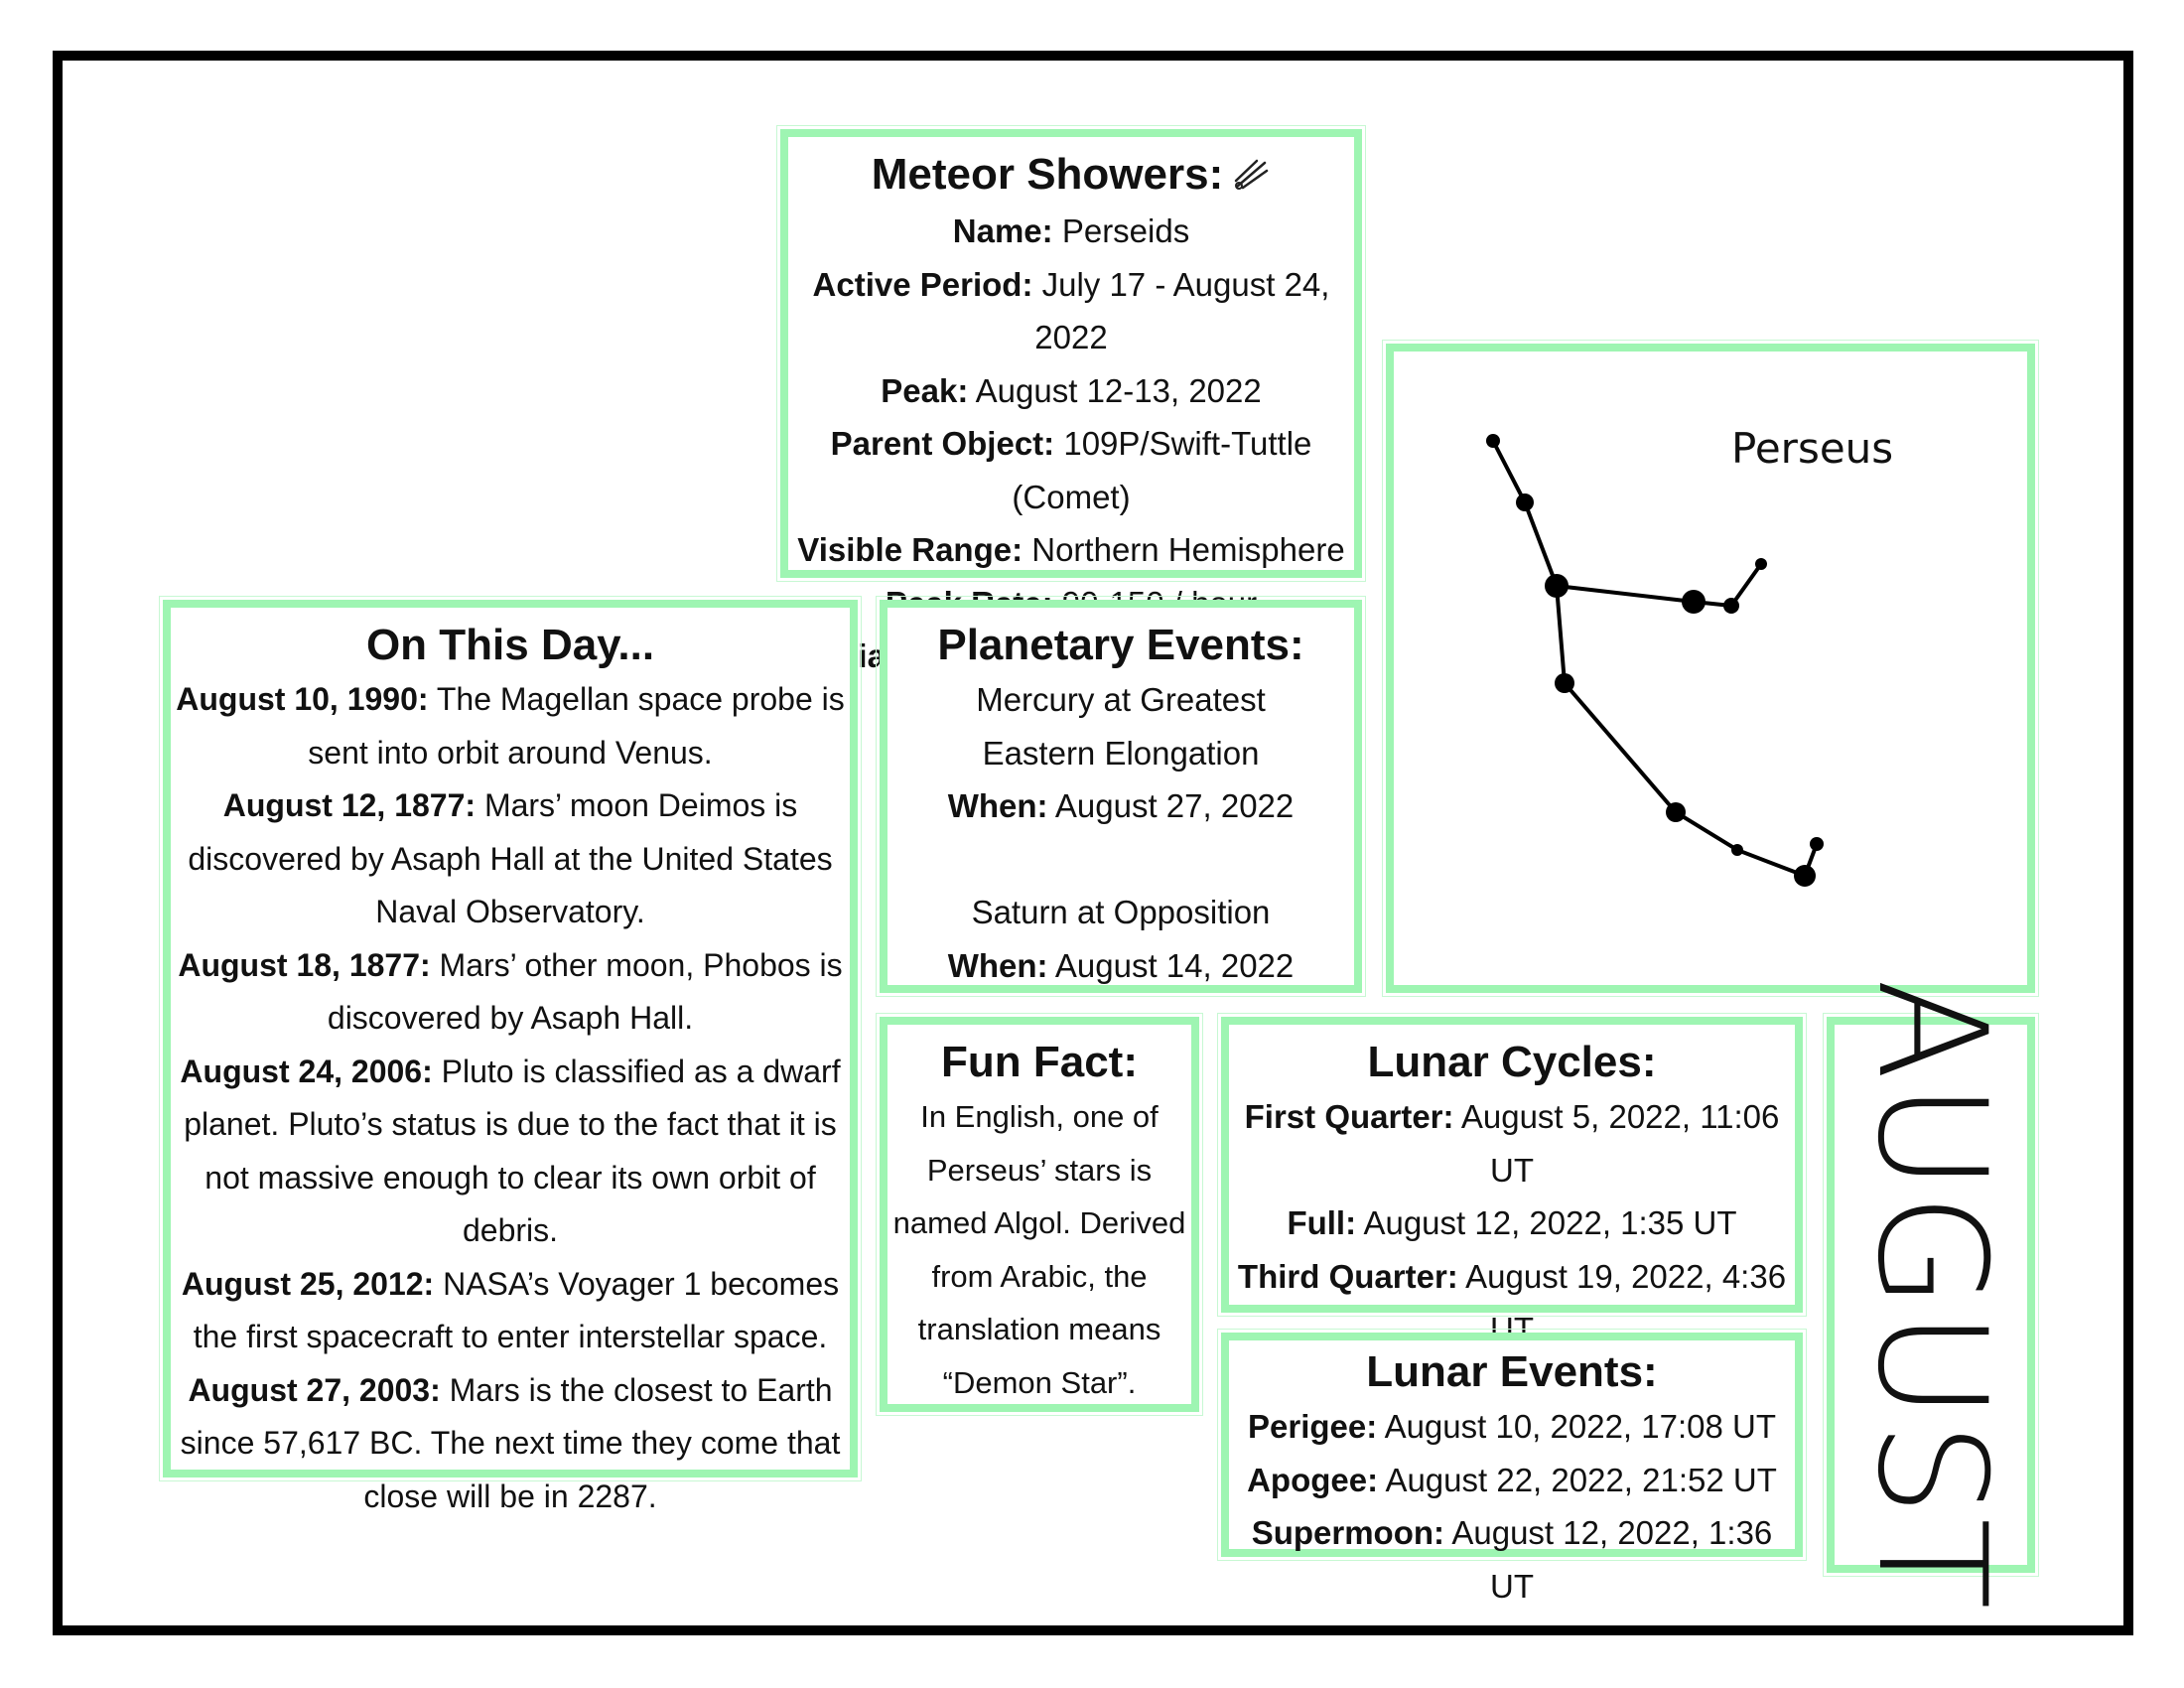  I want to click on lunar-cycles-title: Lunar Cycles:, so click(1512, 1062).